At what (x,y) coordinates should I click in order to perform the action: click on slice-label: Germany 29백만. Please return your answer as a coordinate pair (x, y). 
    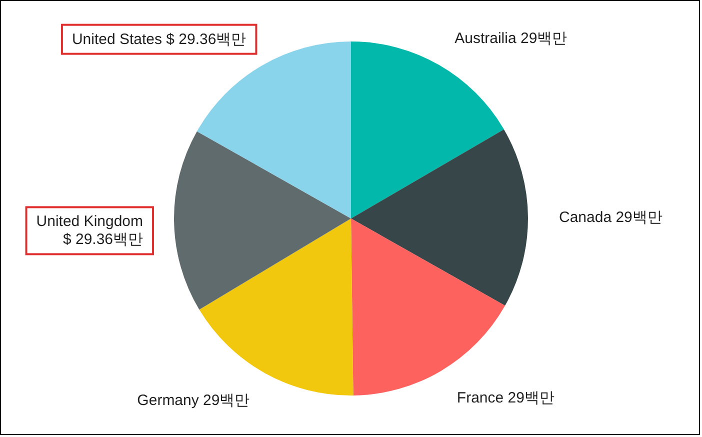
    Looking at the image, I should click on (193, 401).